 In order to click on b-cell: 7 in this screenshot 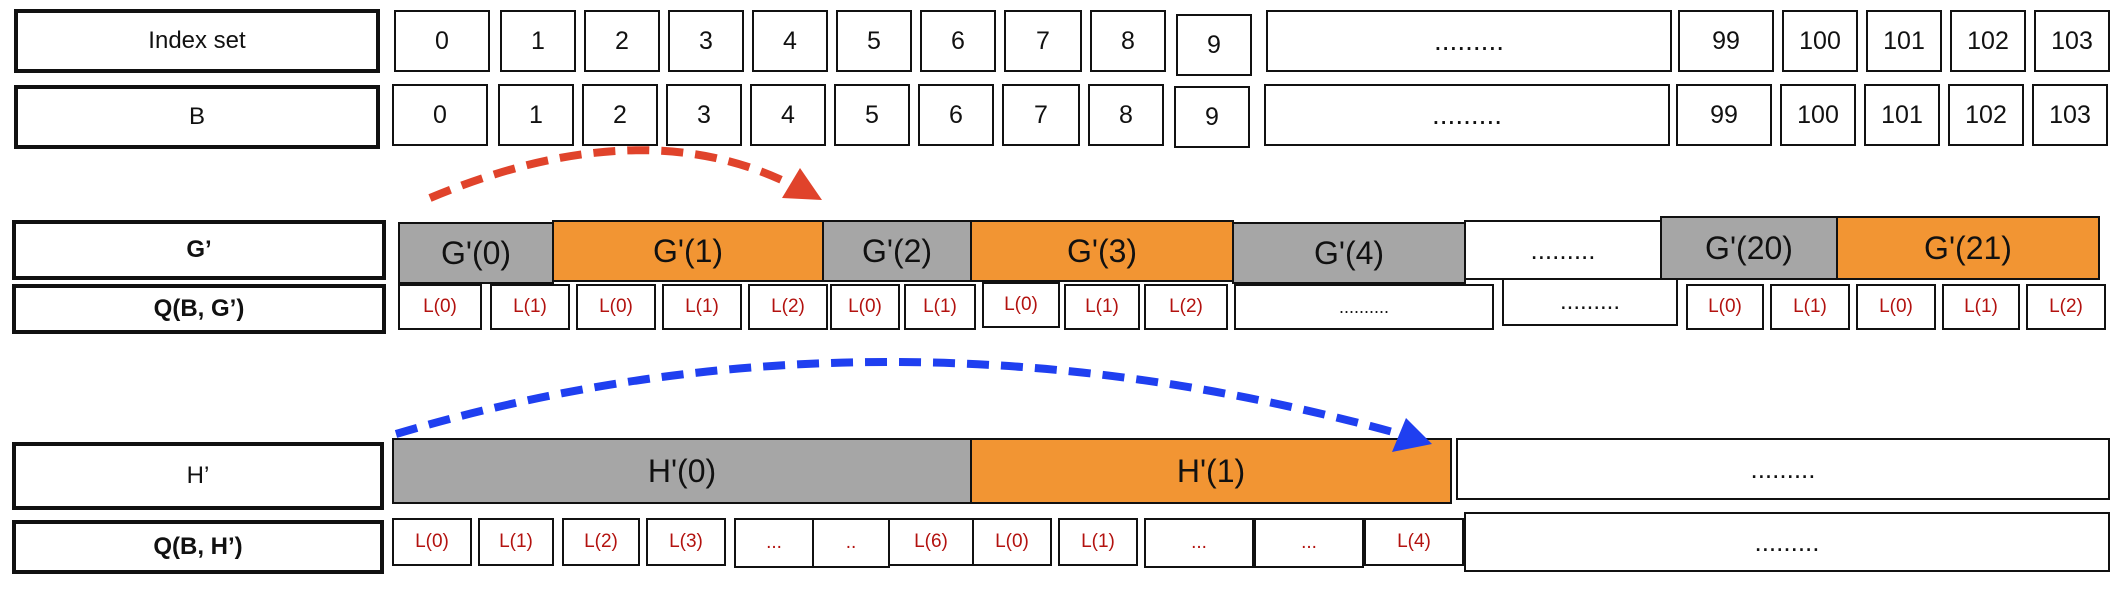, I will do `click(1041, 115)`.